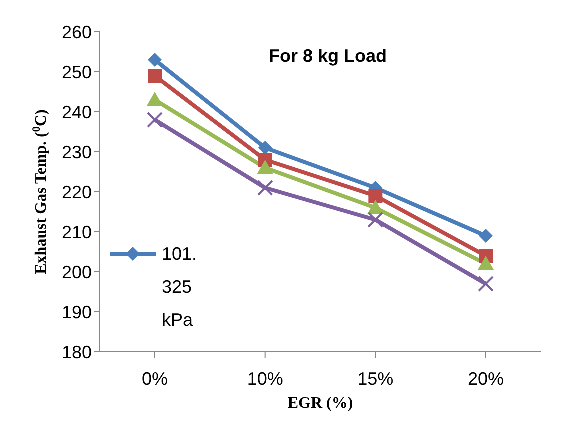  I want to click on y-tick-label: 210, so click(77, 232).